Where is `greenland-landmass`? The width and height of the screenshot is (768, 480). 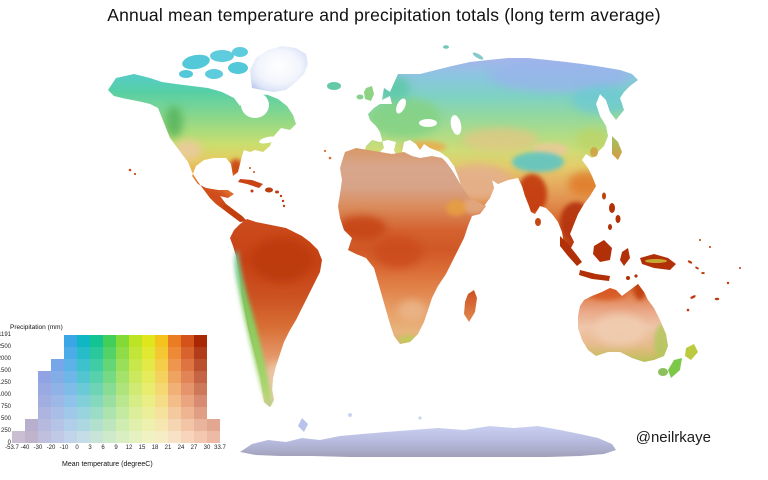
greenland-landmass is located at coordinates (279, 69).